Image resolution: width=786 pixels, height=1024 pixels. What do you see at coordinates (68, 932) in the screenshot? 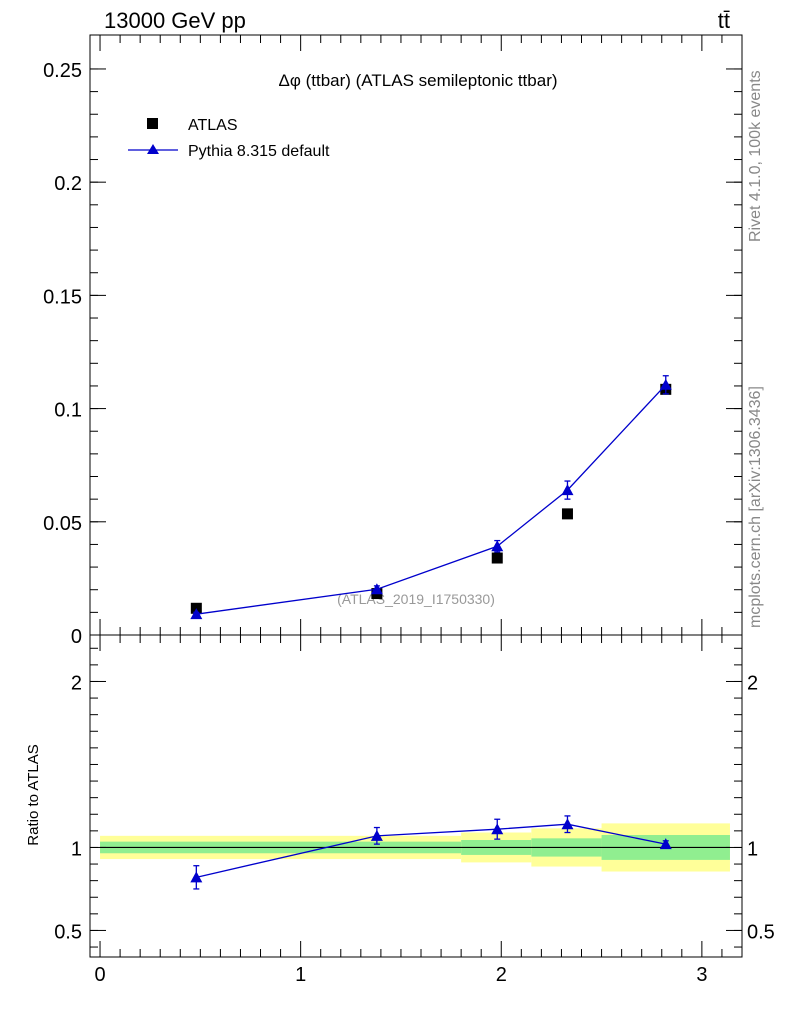
I see `ratio-y-tick-label: 0.5` at bounding box center [68, 932].